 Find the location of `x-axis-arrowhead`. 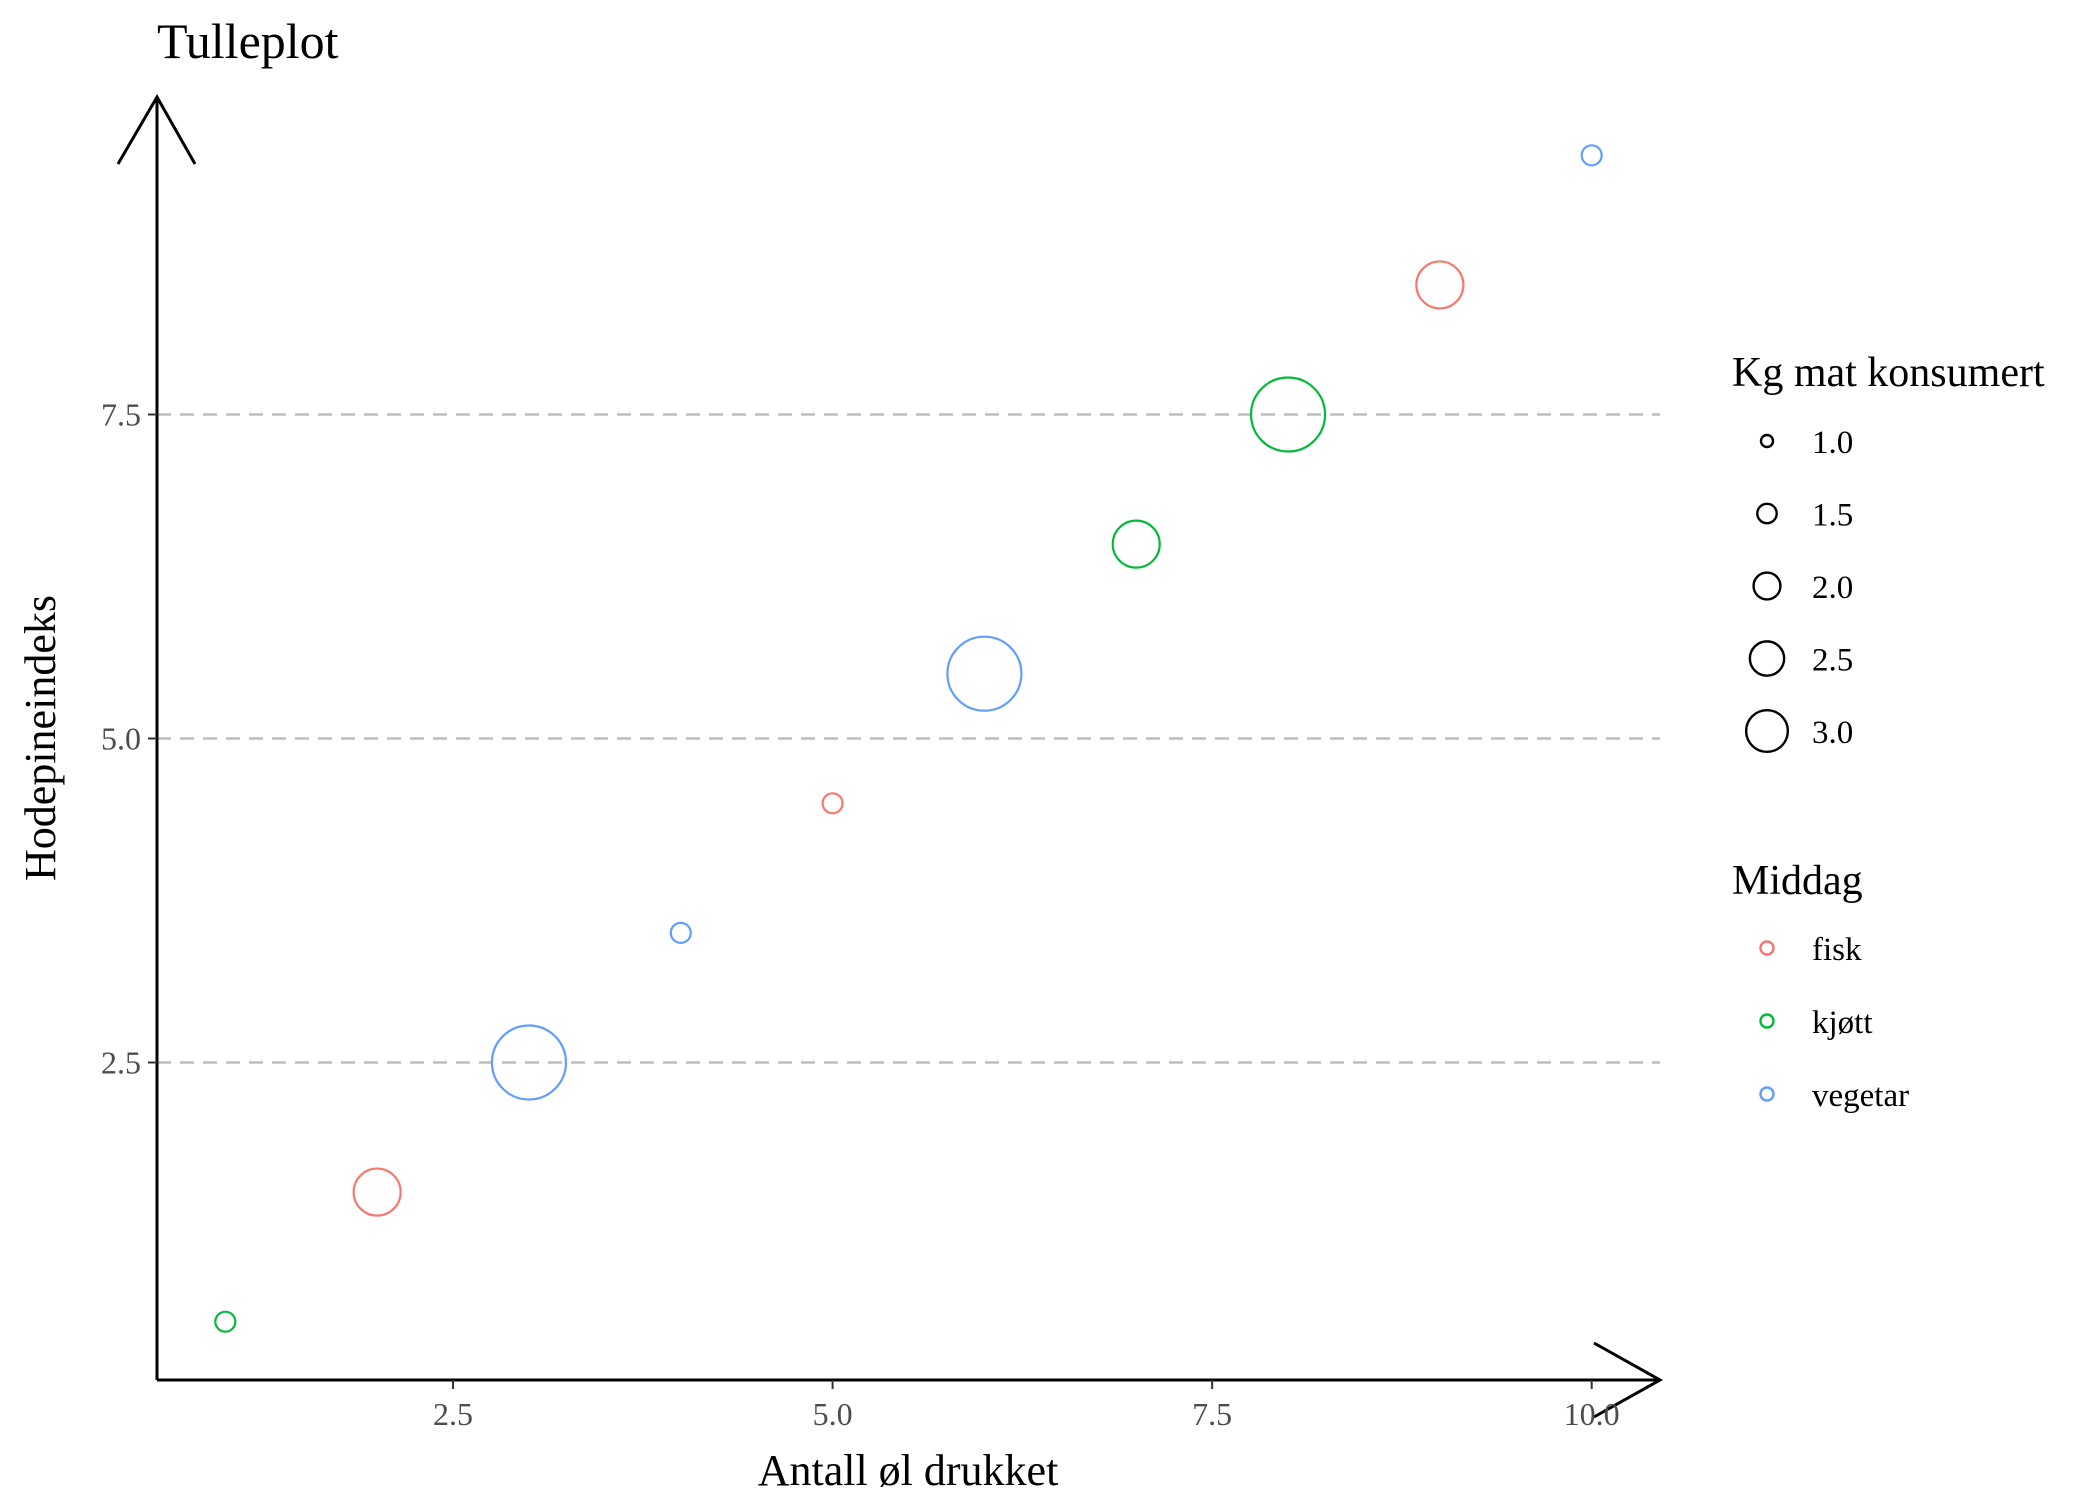

x-axis-arrowhead is located at coordinates (1628, 1380).